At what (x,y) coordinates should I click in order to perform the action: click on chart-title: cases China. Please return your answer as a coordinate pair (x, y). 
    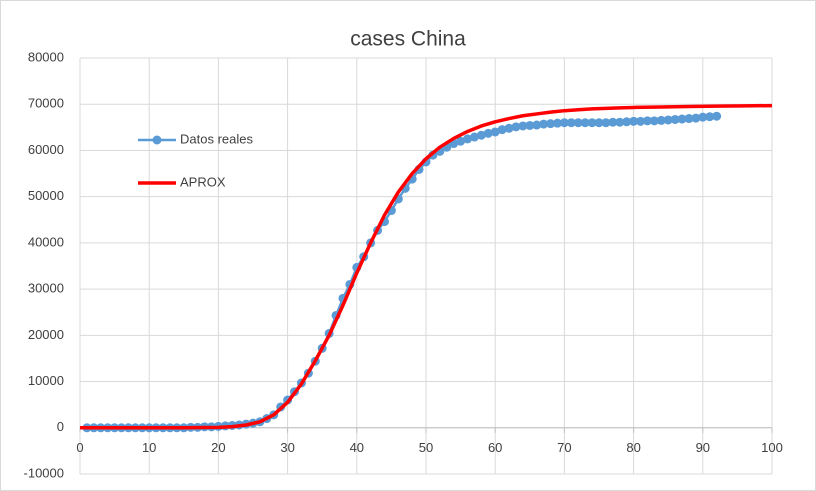
    Looking at the image, I should click on (408, 39).